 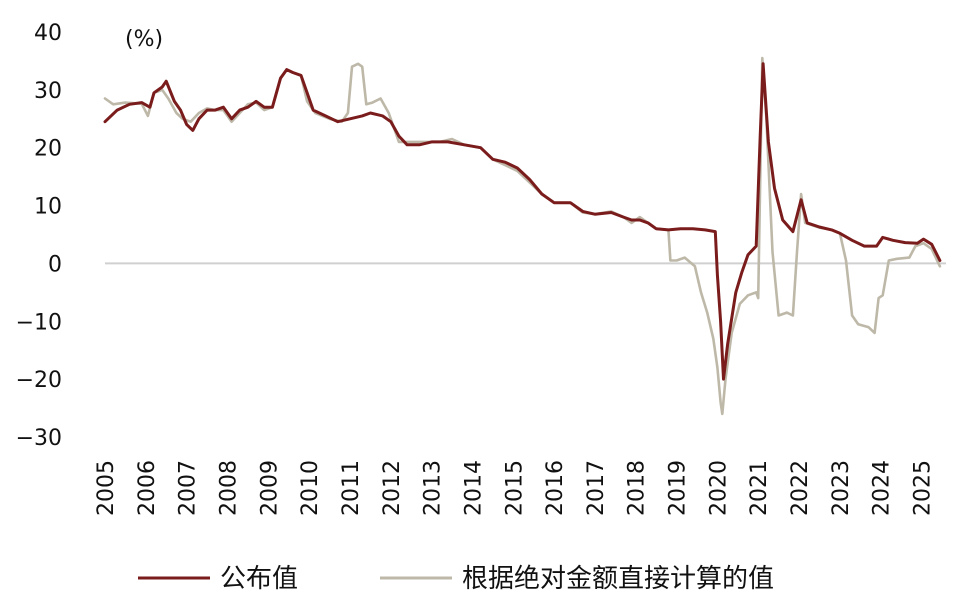 I want to click on x-tick-label: 2021, so click(x=759, y=488).